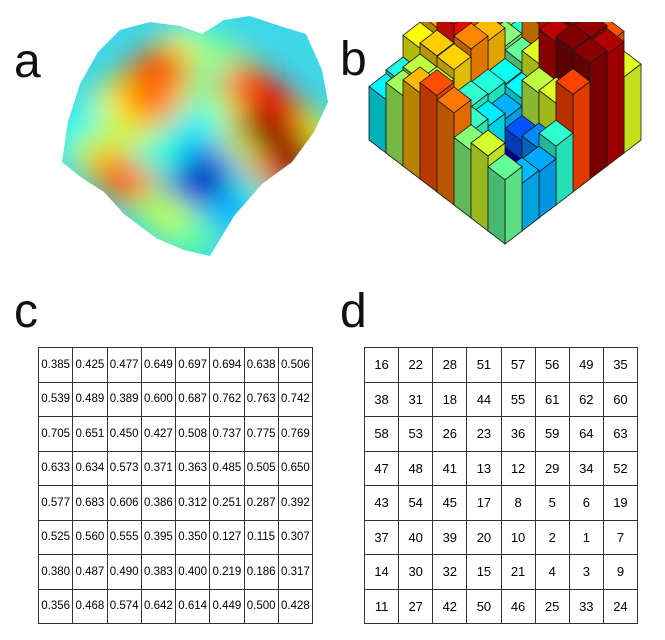  What do you see at coordinates (620, 503) in the screenshot?
I see `rank-table-cell: 19` at bounding box center [620, 503].